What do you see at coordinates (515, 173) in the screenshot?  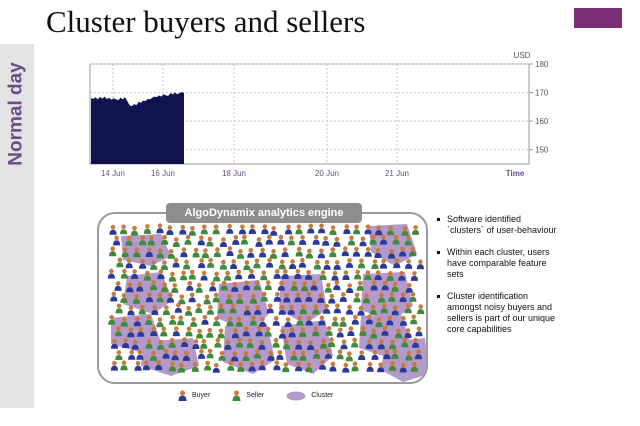 I see `x-axis-label: Time` at bounding box center [515, 173].